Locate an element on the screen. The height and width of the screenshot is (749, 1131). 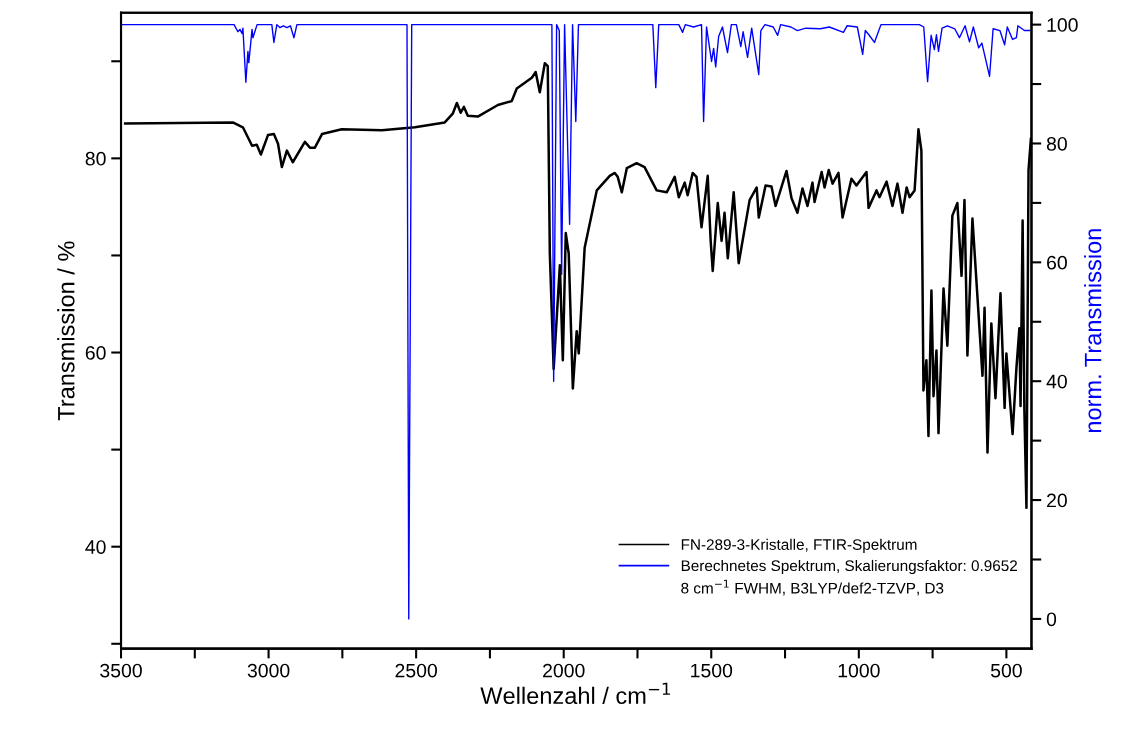
y2-tick-label: 40 is located at coordinates (1056, 381).